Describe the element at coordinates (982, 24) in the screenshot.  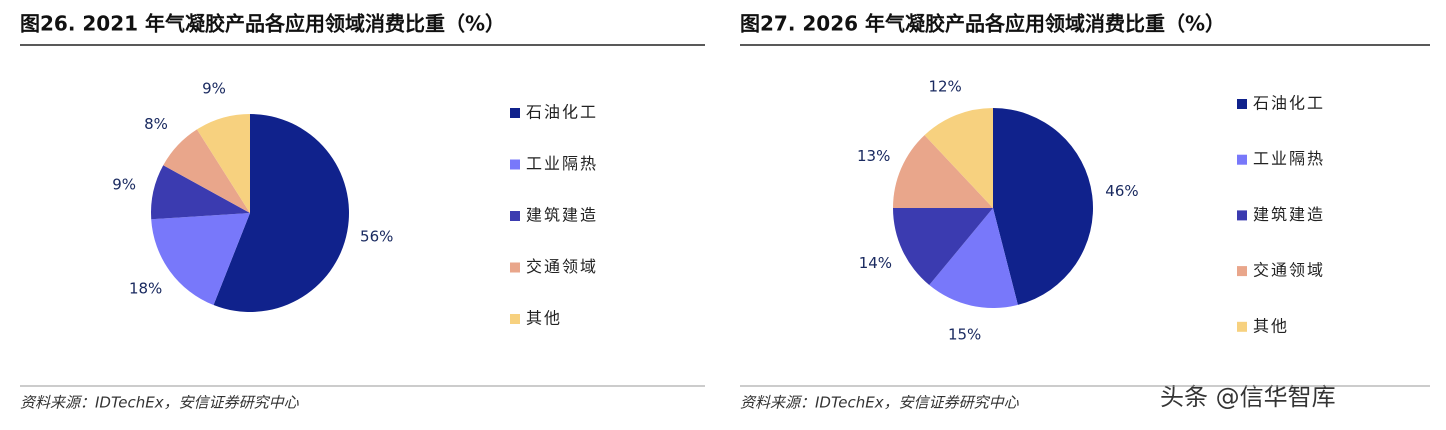
I see `chart-title: 图27. 2026 年气凝胶产品各应用领域消费比重（%）` at that location.